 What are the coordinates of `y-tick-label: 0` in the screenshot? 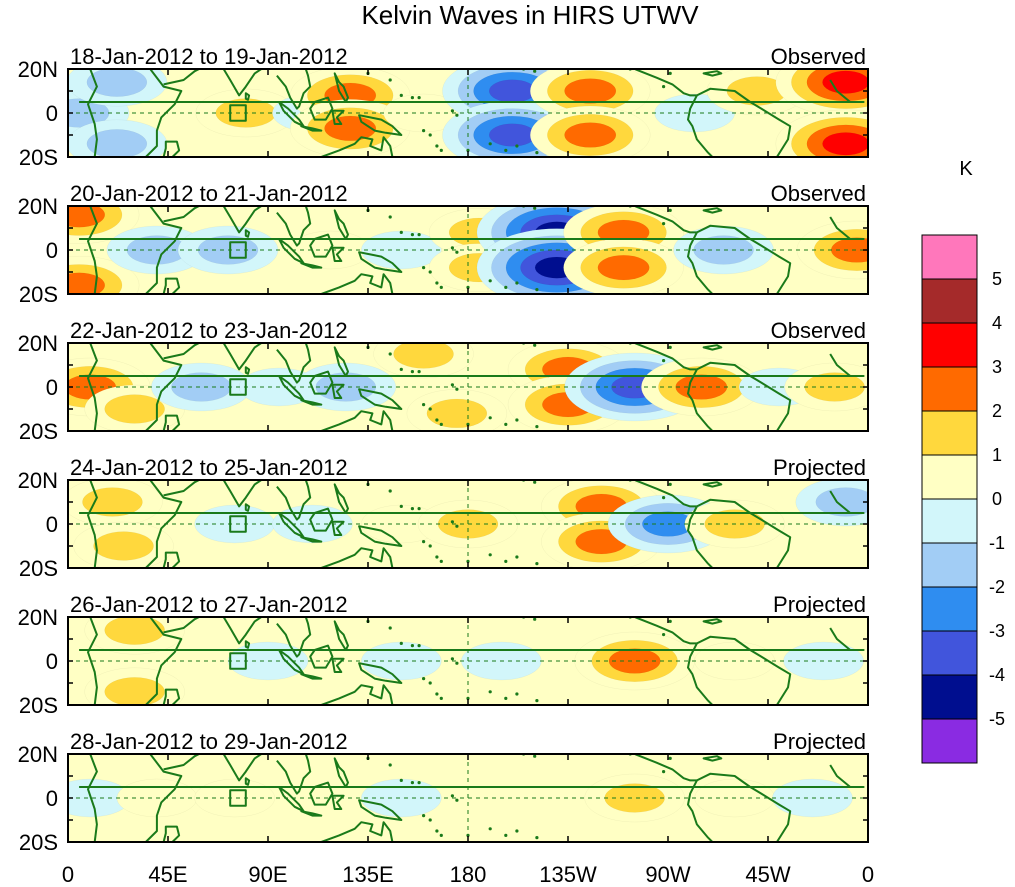 It's located at (52, 661).